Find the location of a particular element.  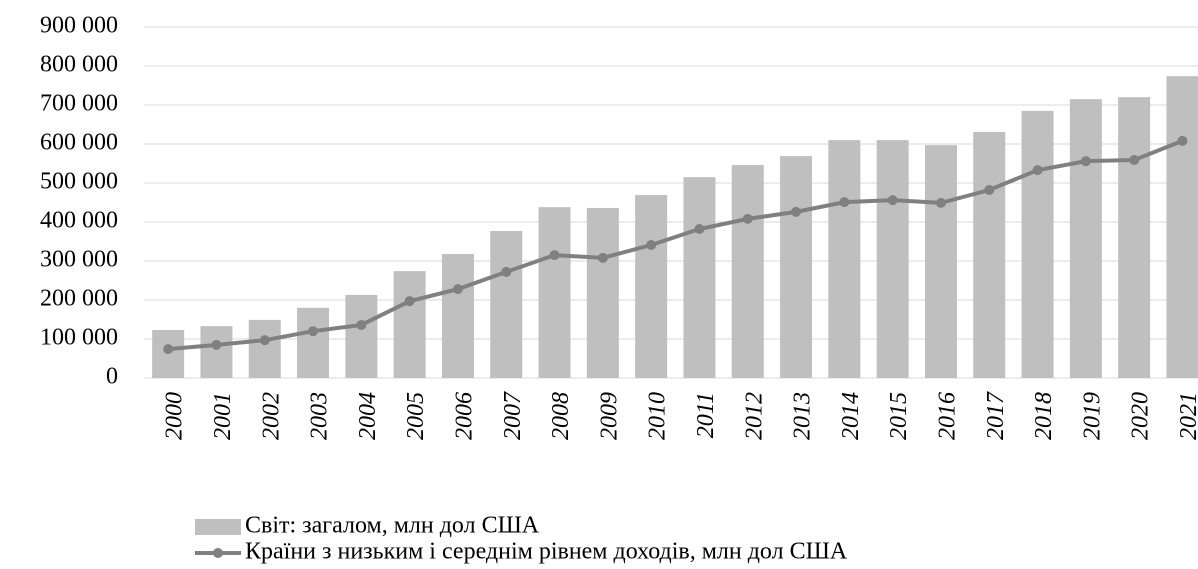

y-tick-label: 700 000 is located at coordinates (79, 104).